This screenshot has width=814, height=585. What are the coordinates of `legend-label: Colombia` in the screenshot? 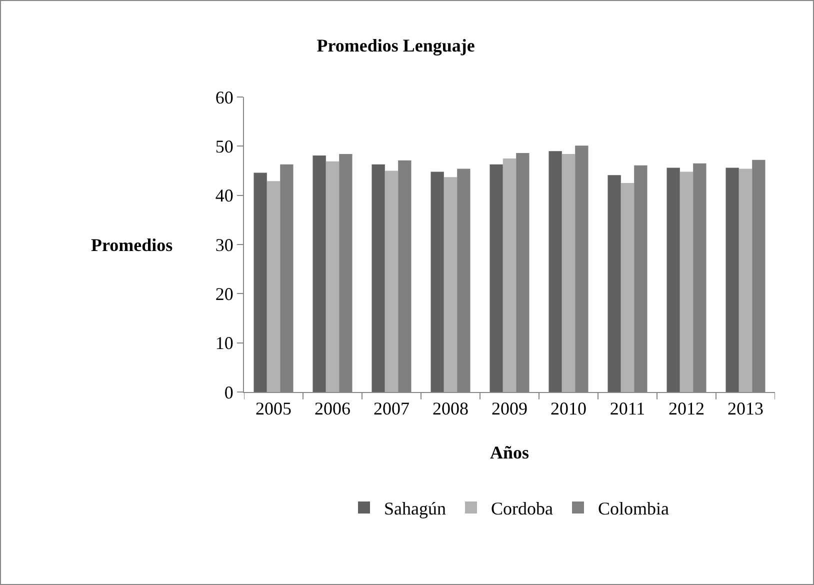 It's located at (634, 508).